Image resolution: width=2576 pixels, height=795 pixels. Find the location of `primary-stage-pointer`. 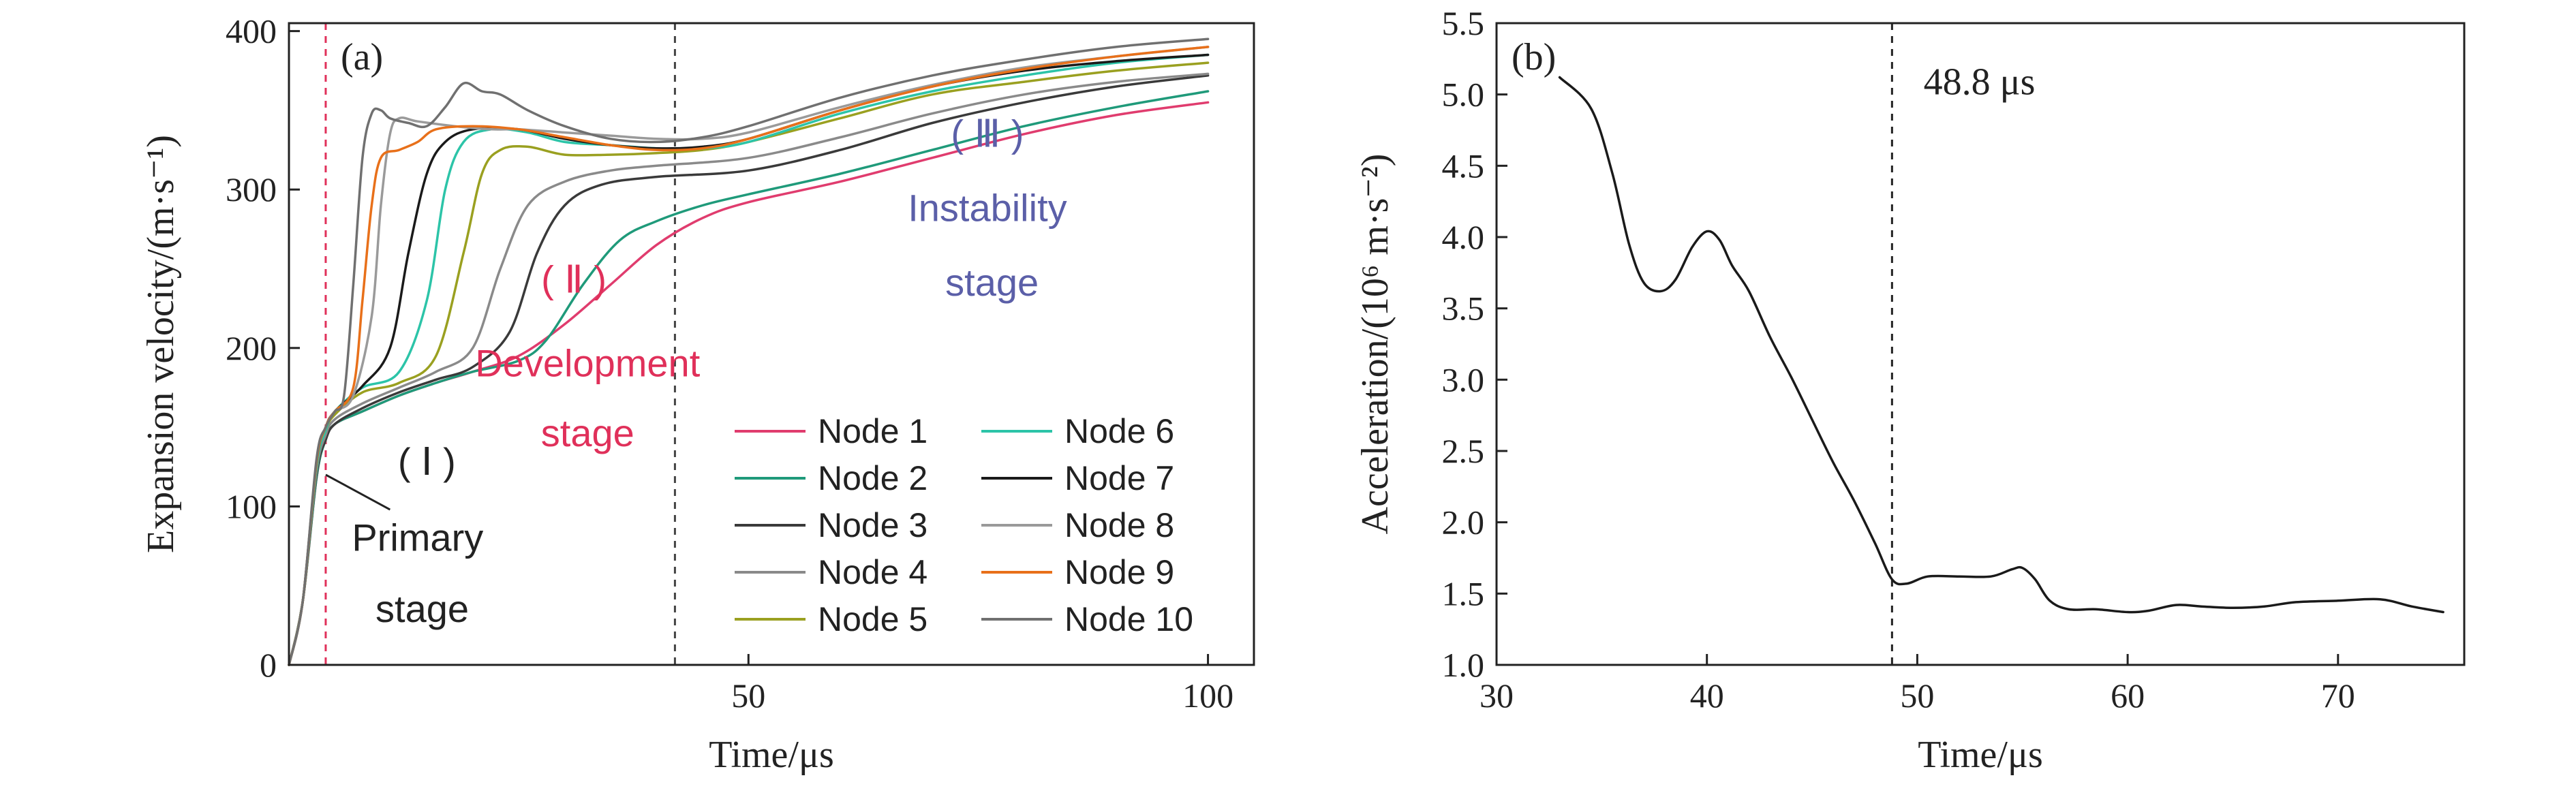

primary-stage-pointer is located at coordinates (358, 492).